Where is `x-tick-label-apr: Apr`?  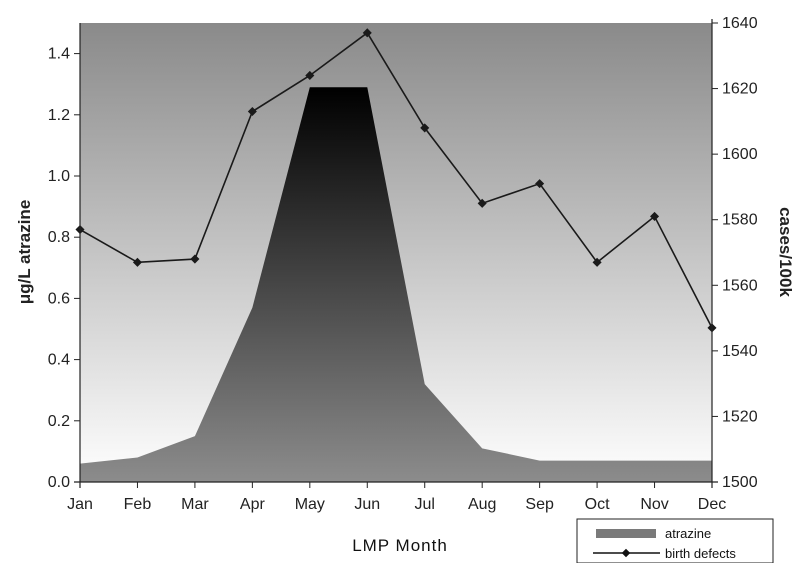
x-tick-label-apr: Apr is located at coordinates (253, 504).